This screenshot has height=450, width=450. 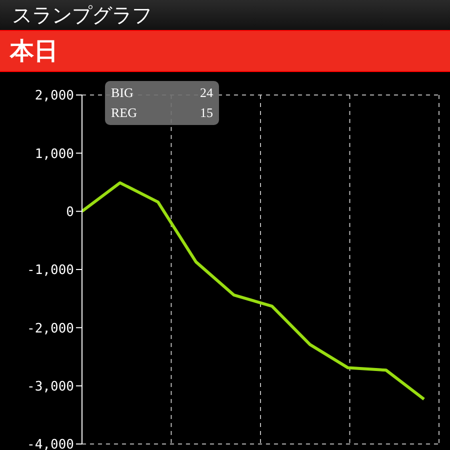 What do you see at coordinates (122, 93) in the screenshot?
I see `annotation: BIG` at bounding box center [122, 93].